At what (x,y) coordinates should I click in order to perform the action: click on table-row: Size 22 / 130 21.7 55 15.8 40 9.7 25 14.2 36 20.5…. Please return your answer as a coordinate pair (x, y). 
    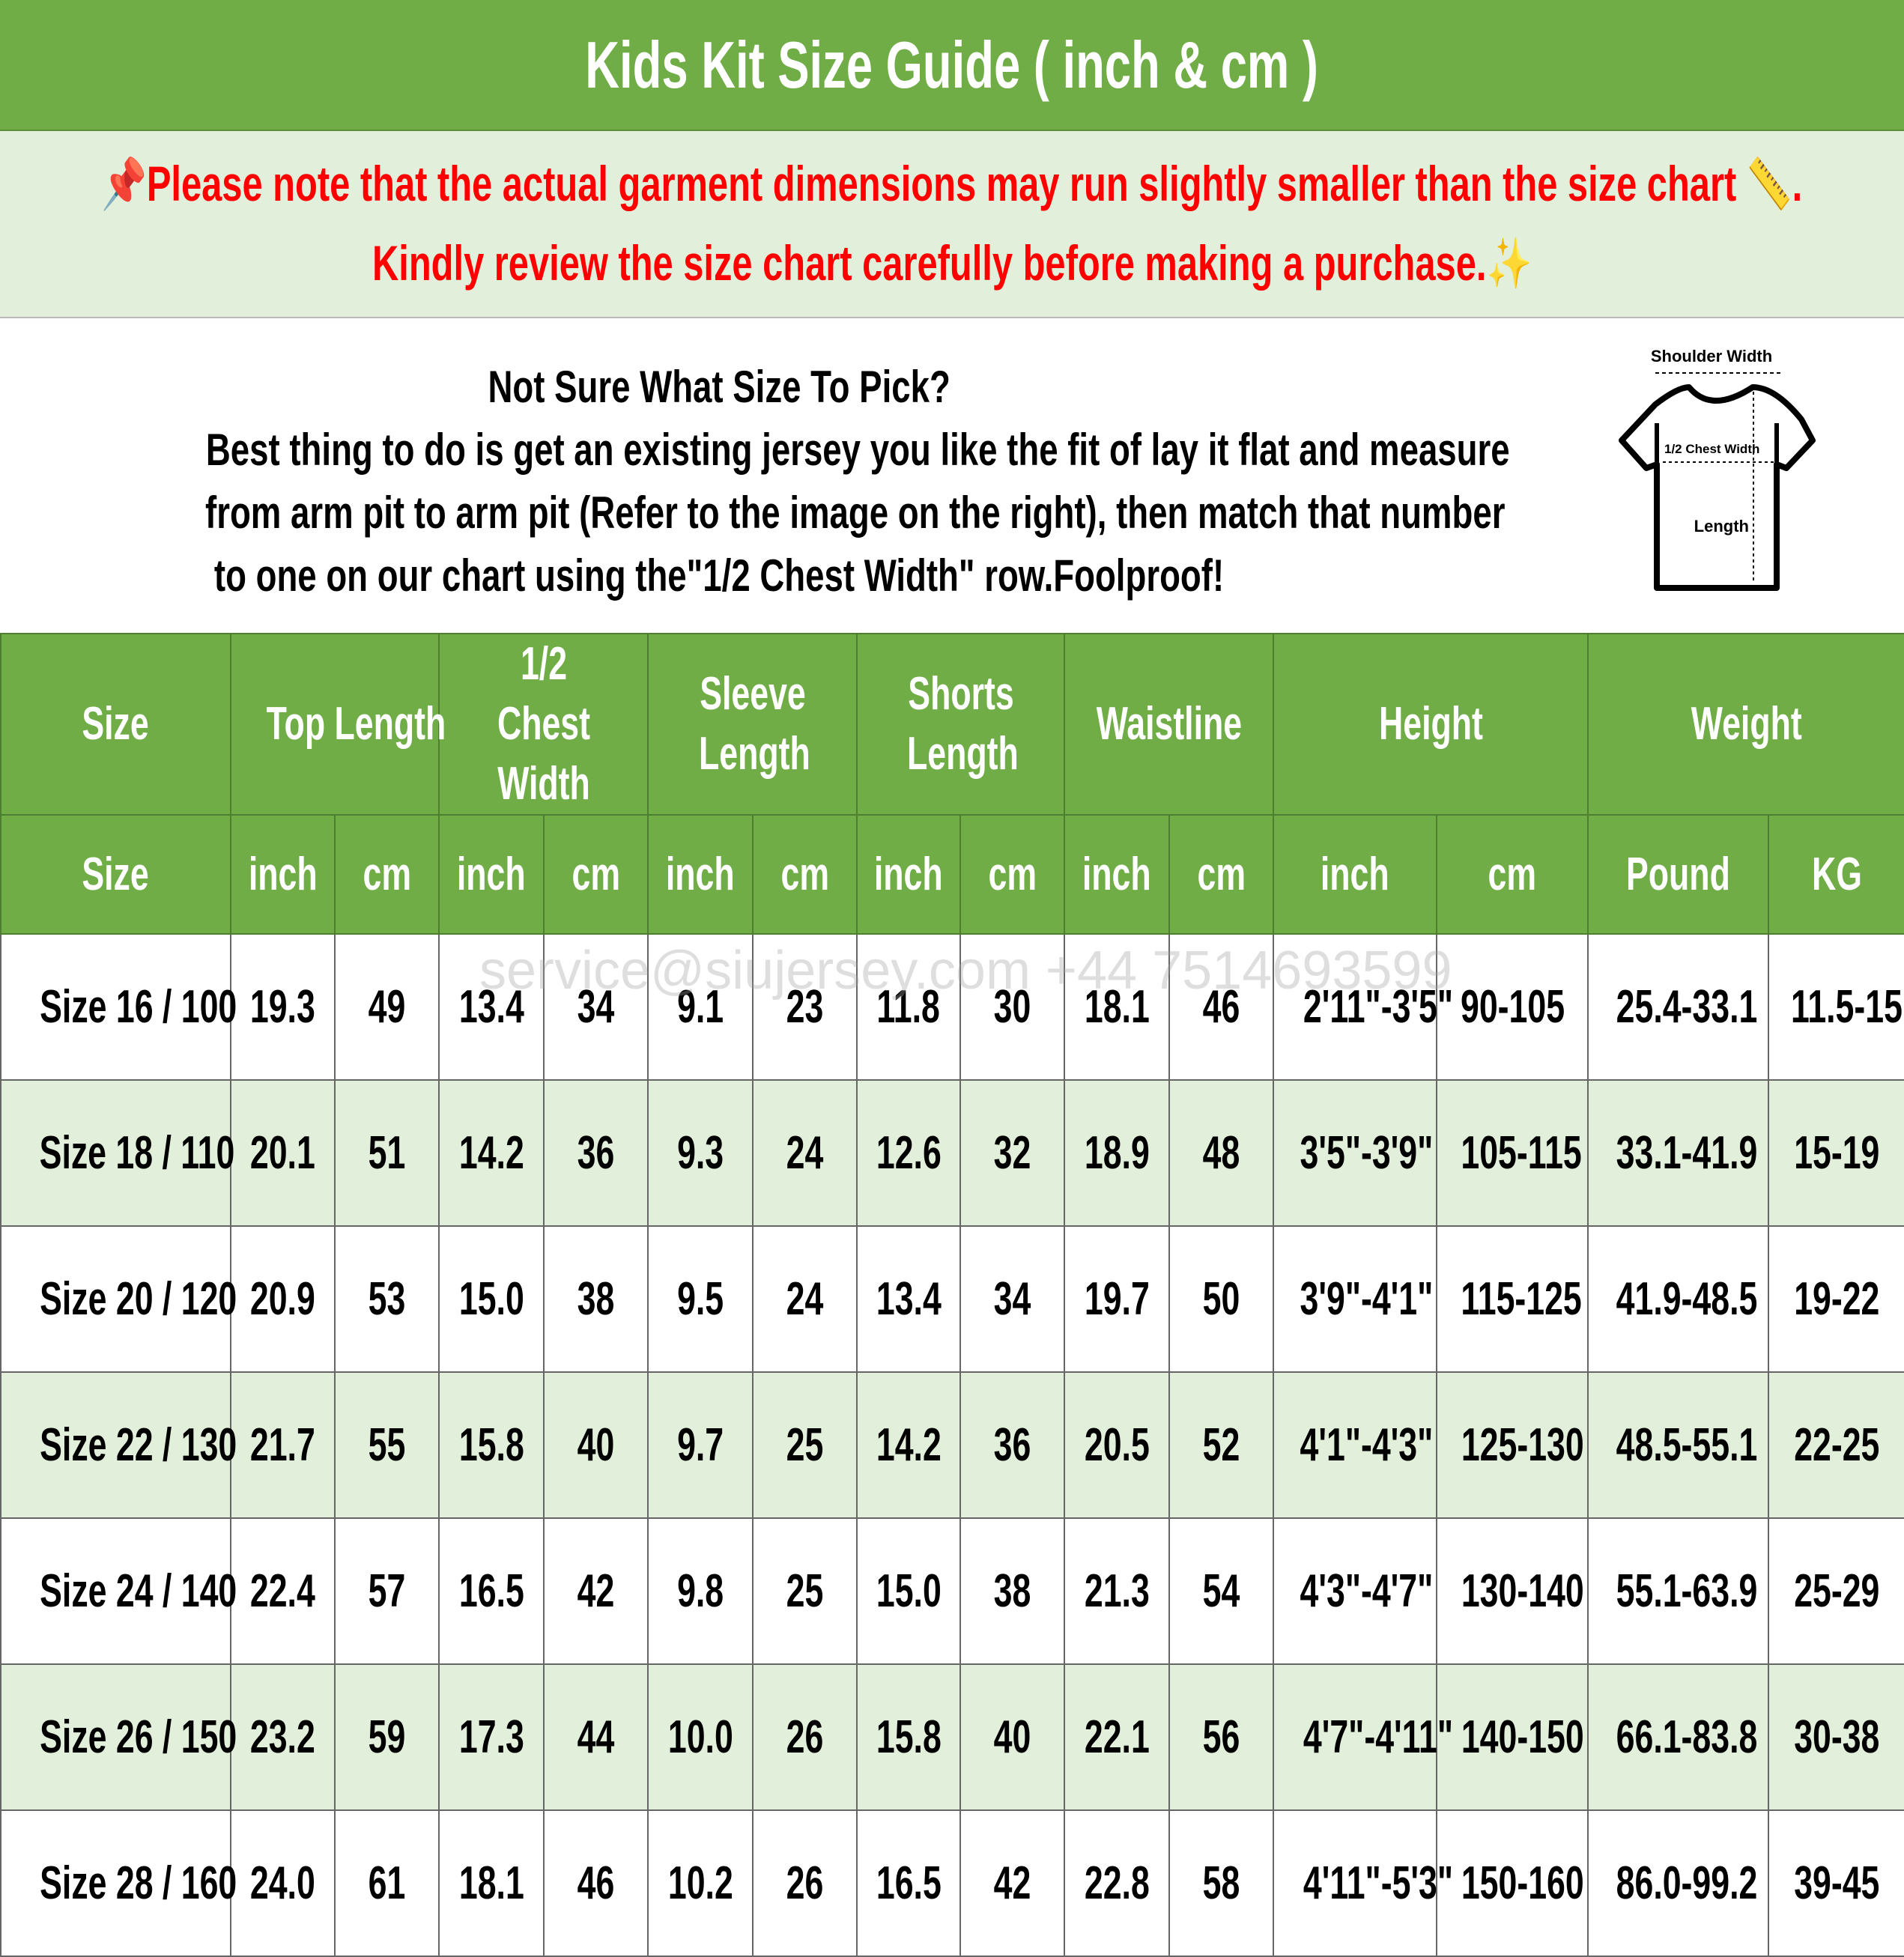
    Looking at the image, I should click on (952, 1445).